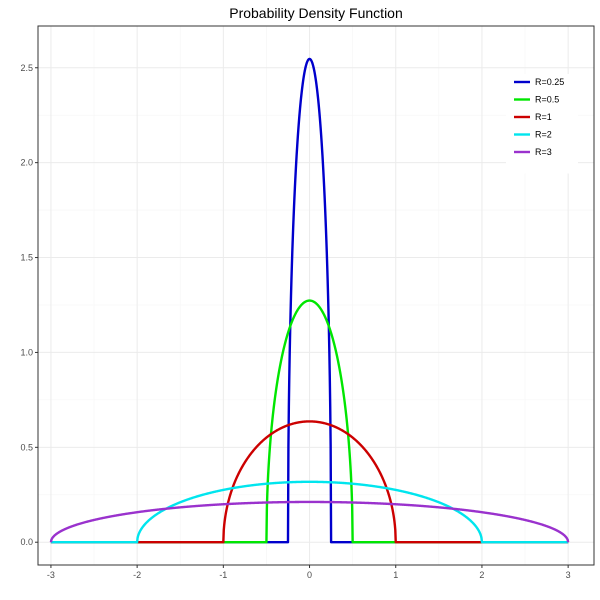 This screenshot has width=600, height=600. I want to click on y-tick-label: 1.5, so click(26, 258).